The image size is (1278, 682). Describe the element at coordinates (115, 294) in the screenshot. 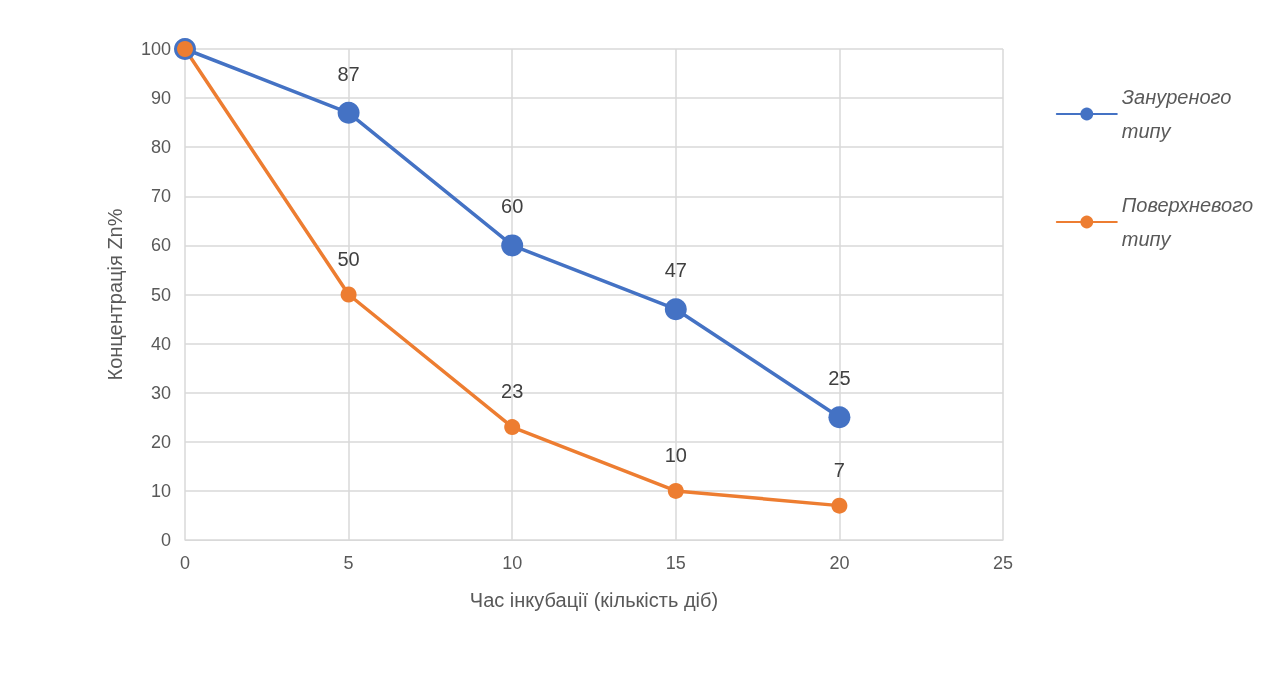

I see `y-axis-title: Концентрація Zn%` at that location.